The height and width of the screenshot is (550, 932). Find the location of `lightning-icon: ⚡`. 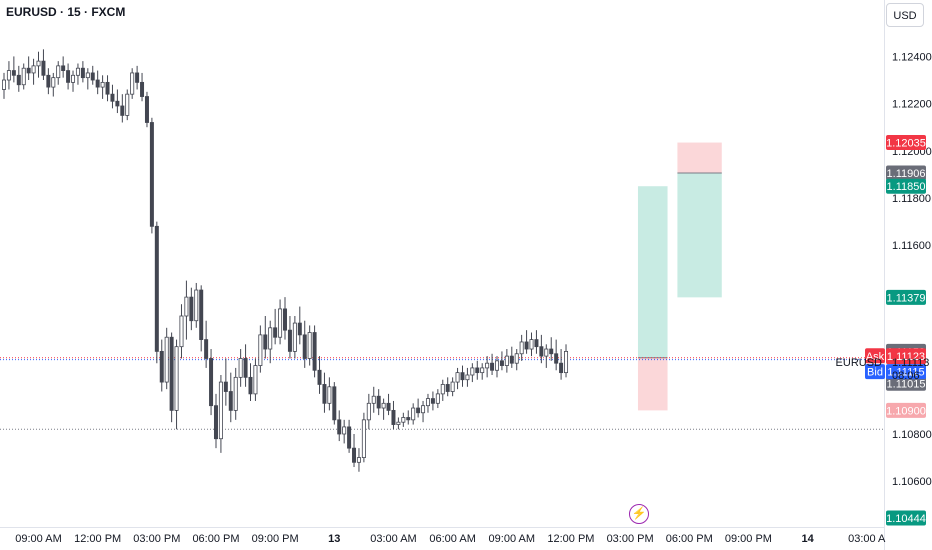

lightning-icon: ⚡ is located at coordinates (639, 514).